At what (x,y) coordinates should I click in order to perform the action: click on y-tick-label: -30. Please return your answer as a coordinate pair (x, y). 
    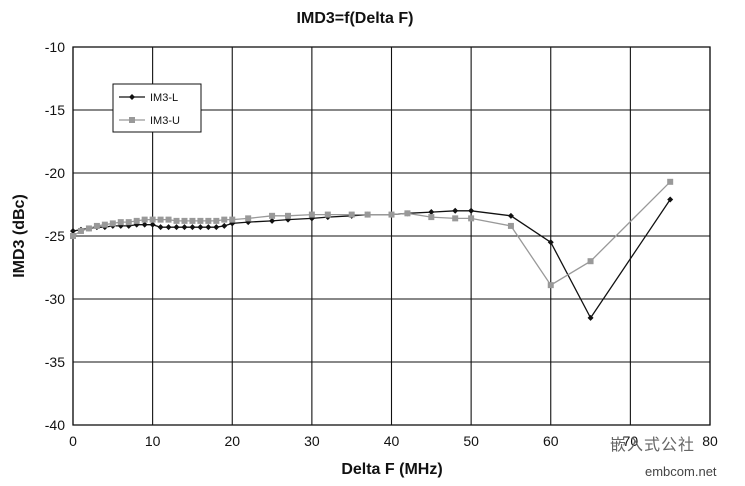
    Looking at the image, I should click on (55, 299).